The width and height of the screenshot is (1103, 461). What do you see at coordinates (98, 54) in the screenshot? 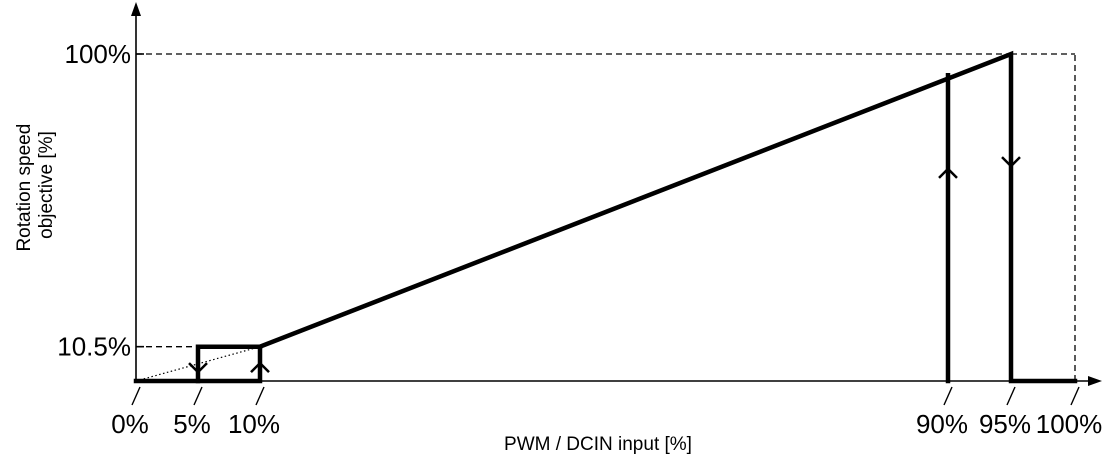
I see `y-tick-label-1: 100%` at bounding box center [98, 54].